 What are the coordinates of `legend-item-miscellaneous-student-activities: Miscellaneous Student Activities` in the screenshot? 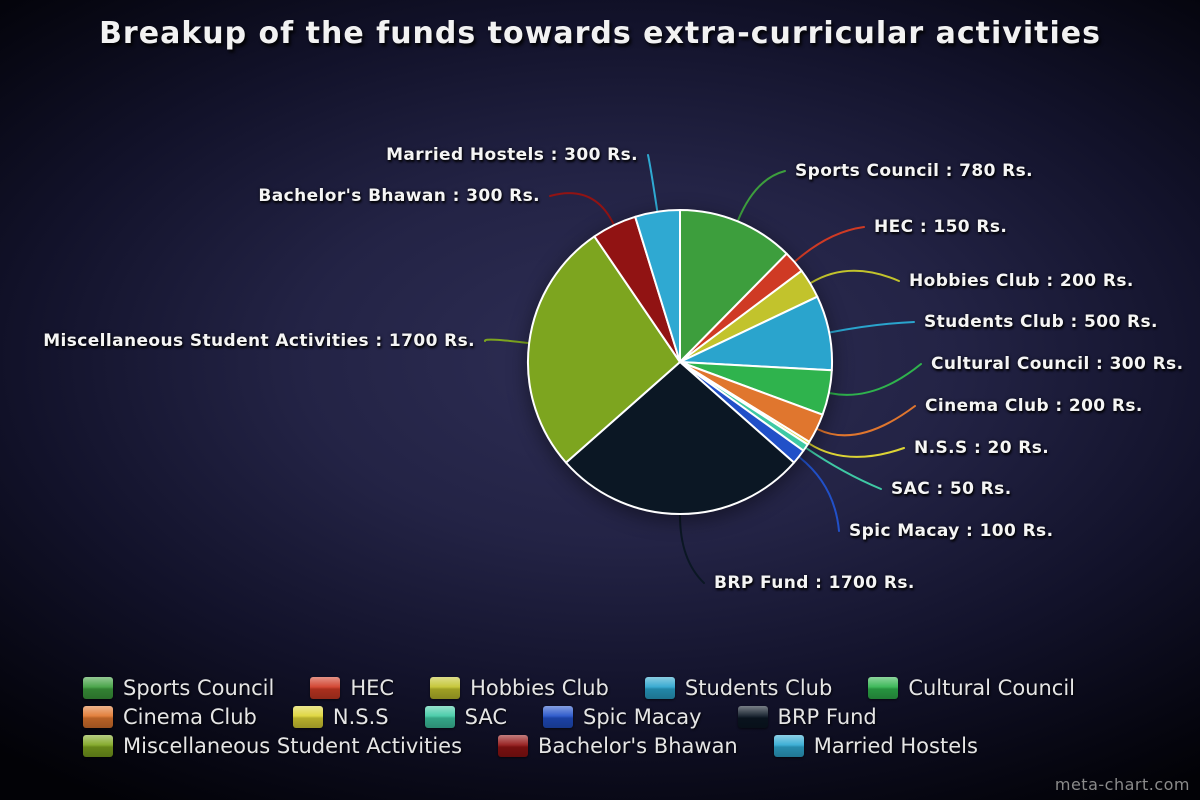 It's located at (272, 746).